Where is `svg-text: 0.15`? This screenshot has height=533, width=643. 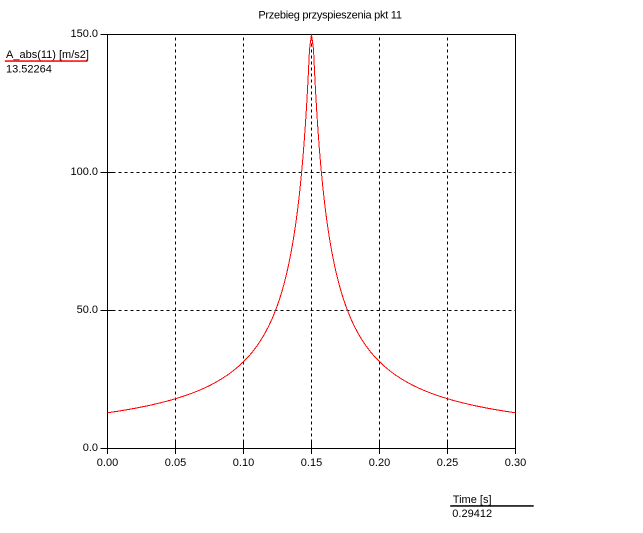 svg-text: 0.15 is located at coordinates (311, 463).